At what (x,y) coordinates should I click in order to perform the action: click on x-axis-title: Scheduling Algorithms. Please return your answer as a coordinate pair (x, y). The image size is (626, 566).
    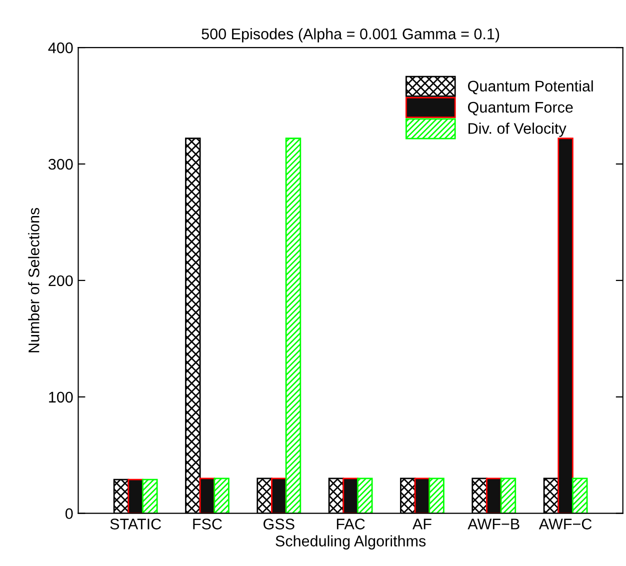
    Looking at the image, I should click on (351, 542).